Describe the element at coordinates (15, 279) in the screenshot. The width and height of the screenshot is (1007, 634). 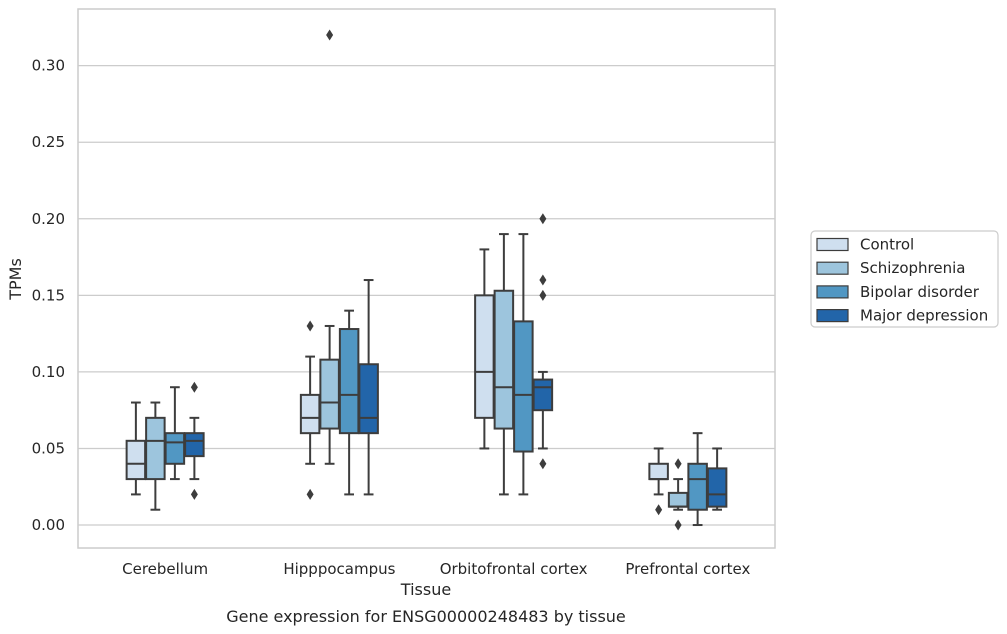
I see `y-axis-title: TPMs` at that location.